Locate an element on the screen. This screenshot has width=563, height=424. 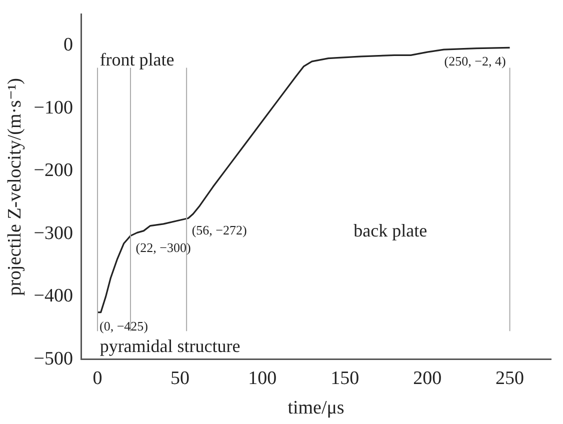
annotation: front plate is located at coordinates (137, 60).